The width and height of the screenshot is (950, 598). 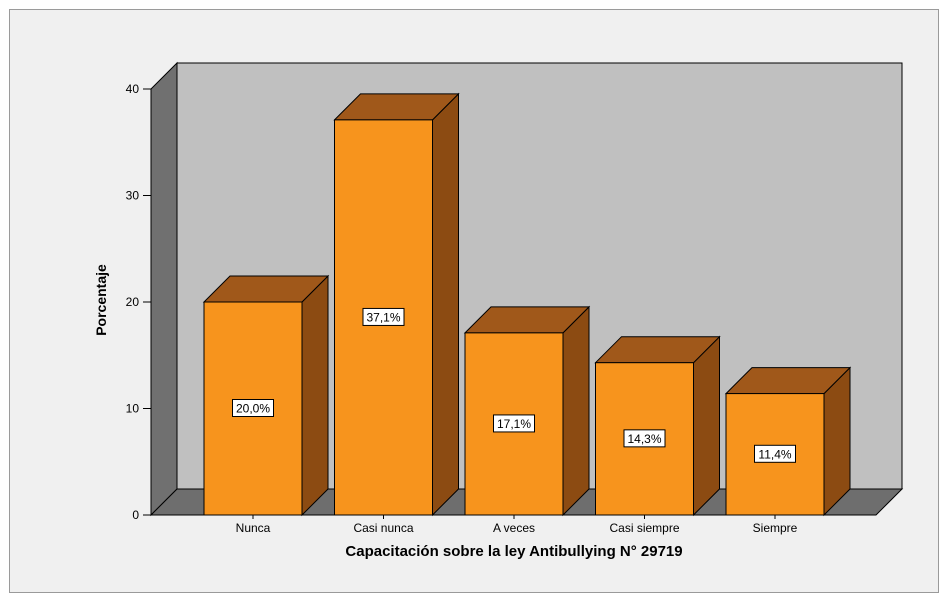 What do you see at coordinates (133, 89) in the screenshot?
I see `y-tick-label: 40` at bounding box center [133, 89].